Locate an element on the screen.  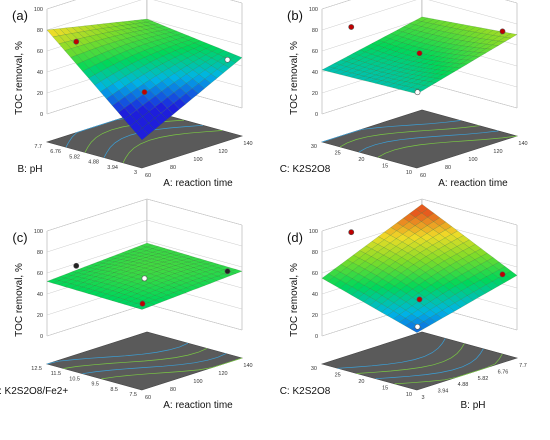
panel-label: (d) is located at coordinates (295, 237).